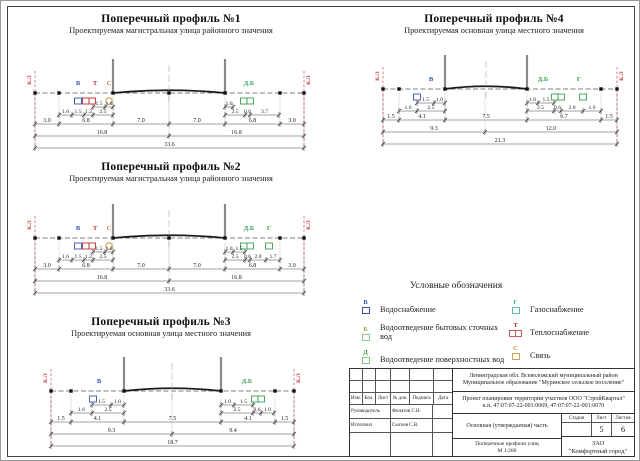 The height and width of the screenshot is (461, 640). I want to click on doc-title-cell: Поперечные профили улиц М 1:200, so click(507, 447).